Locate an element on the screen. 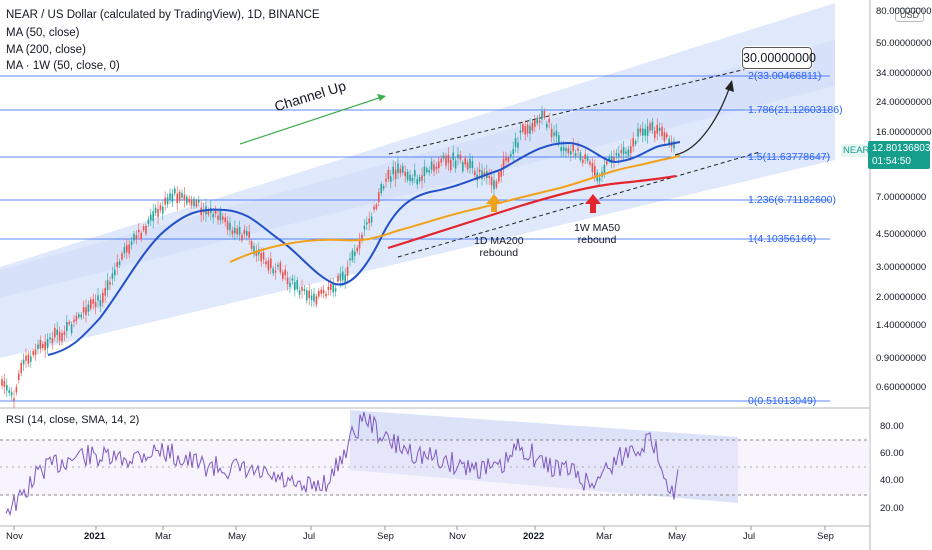  ma50-rebound-line2: rebound is located at coordinates (597, 240).